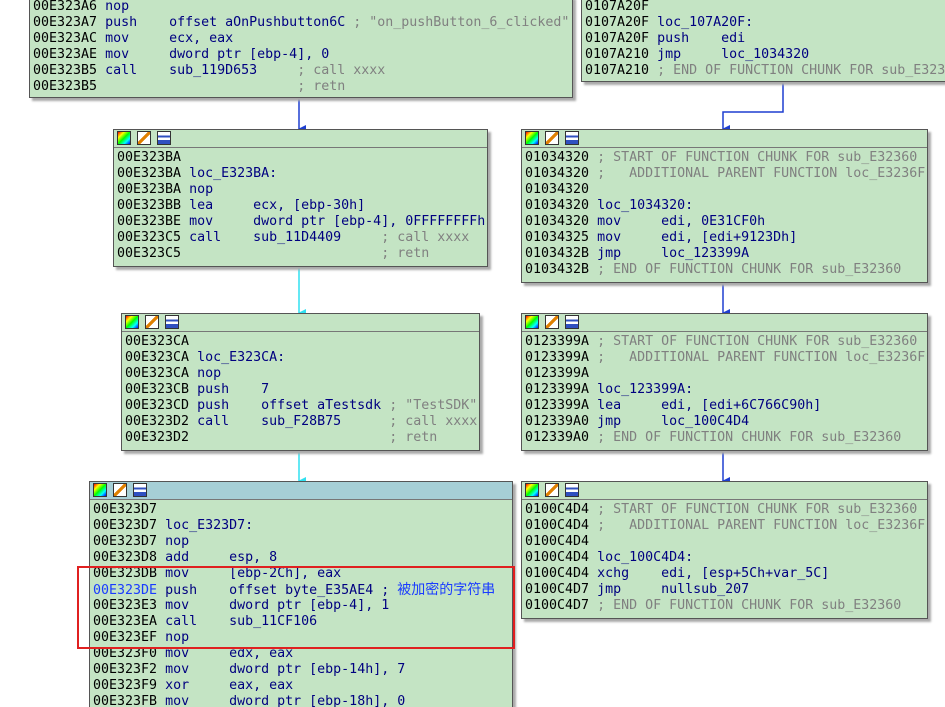  Describe the element at coordinates (761, 357) in the screenshot. I see `comment: ; ADDITIONAL PARENT FUNCTION loc_E3236F` at that location.